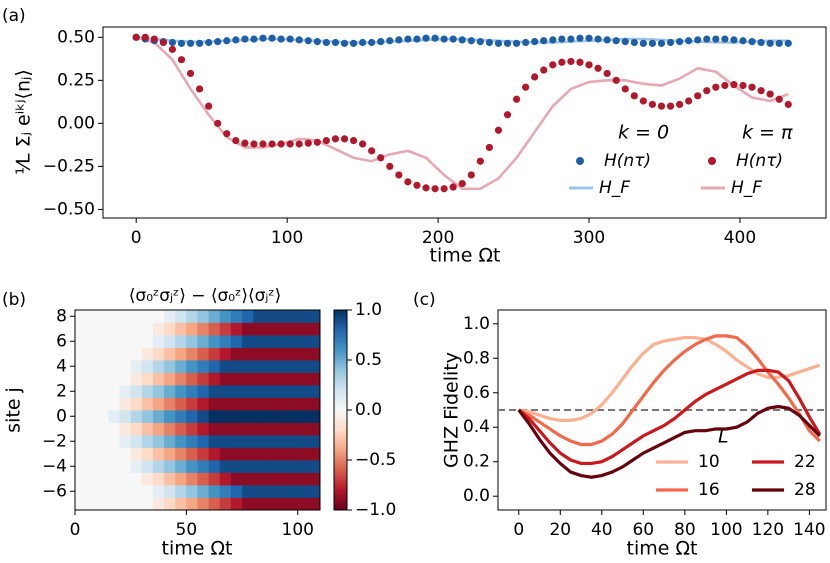  I want to click on x-tick-label: 0, so click(75, 530).